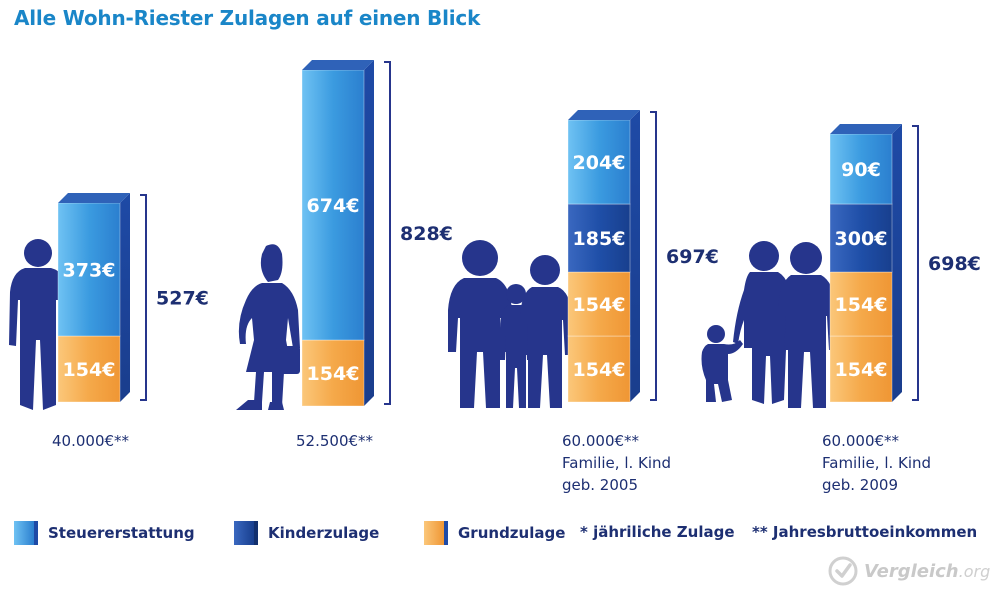  I want to click on watermark-brand: Vergleich, so click(911, 571).